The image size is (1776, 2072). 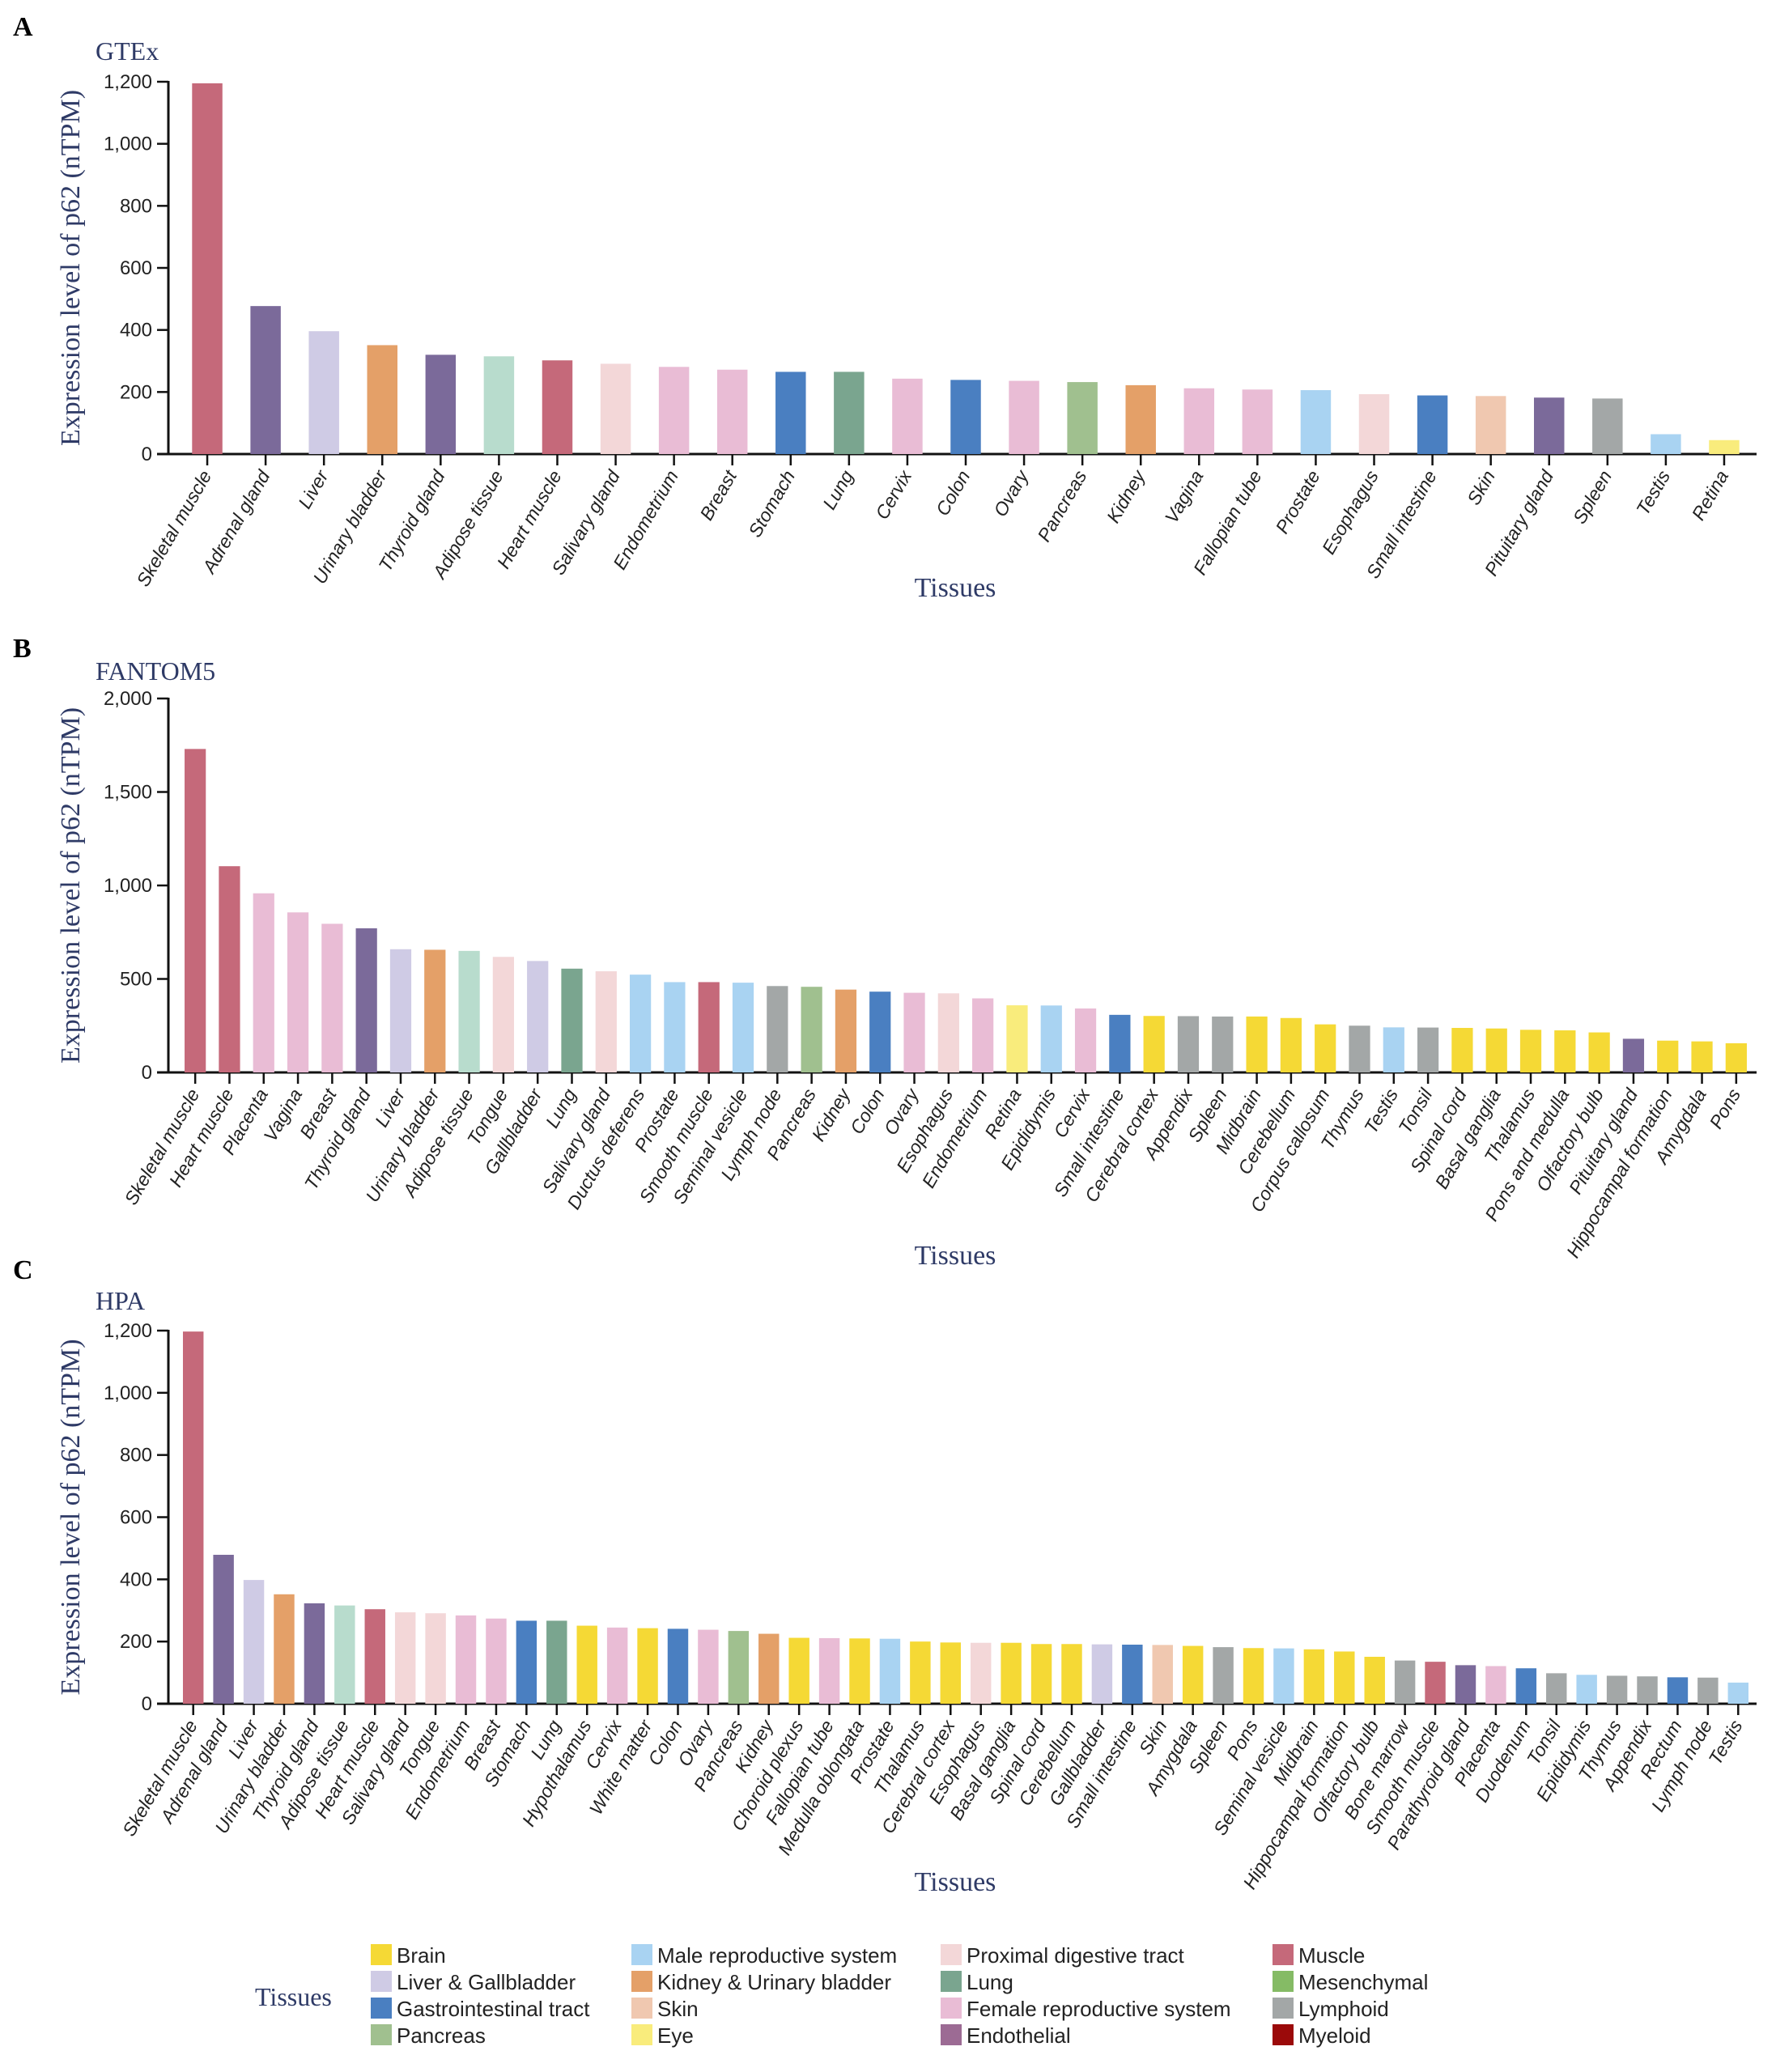 I want to click on panel-letter: A, so click(x=23, y=27).